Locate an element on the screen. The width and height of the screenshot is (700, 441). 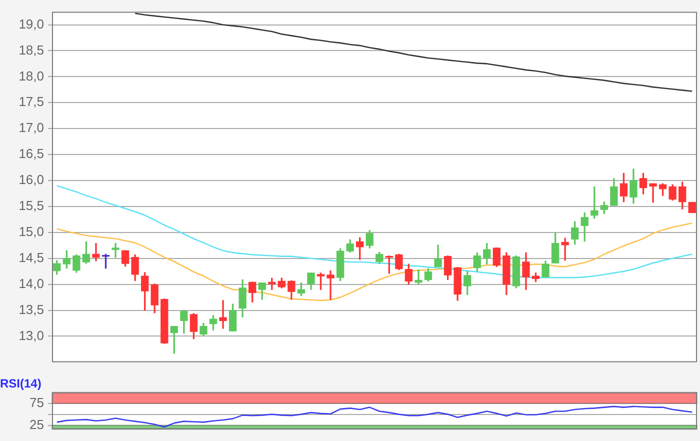
y-tick-label: 75 is located at coordinates (37, 402).